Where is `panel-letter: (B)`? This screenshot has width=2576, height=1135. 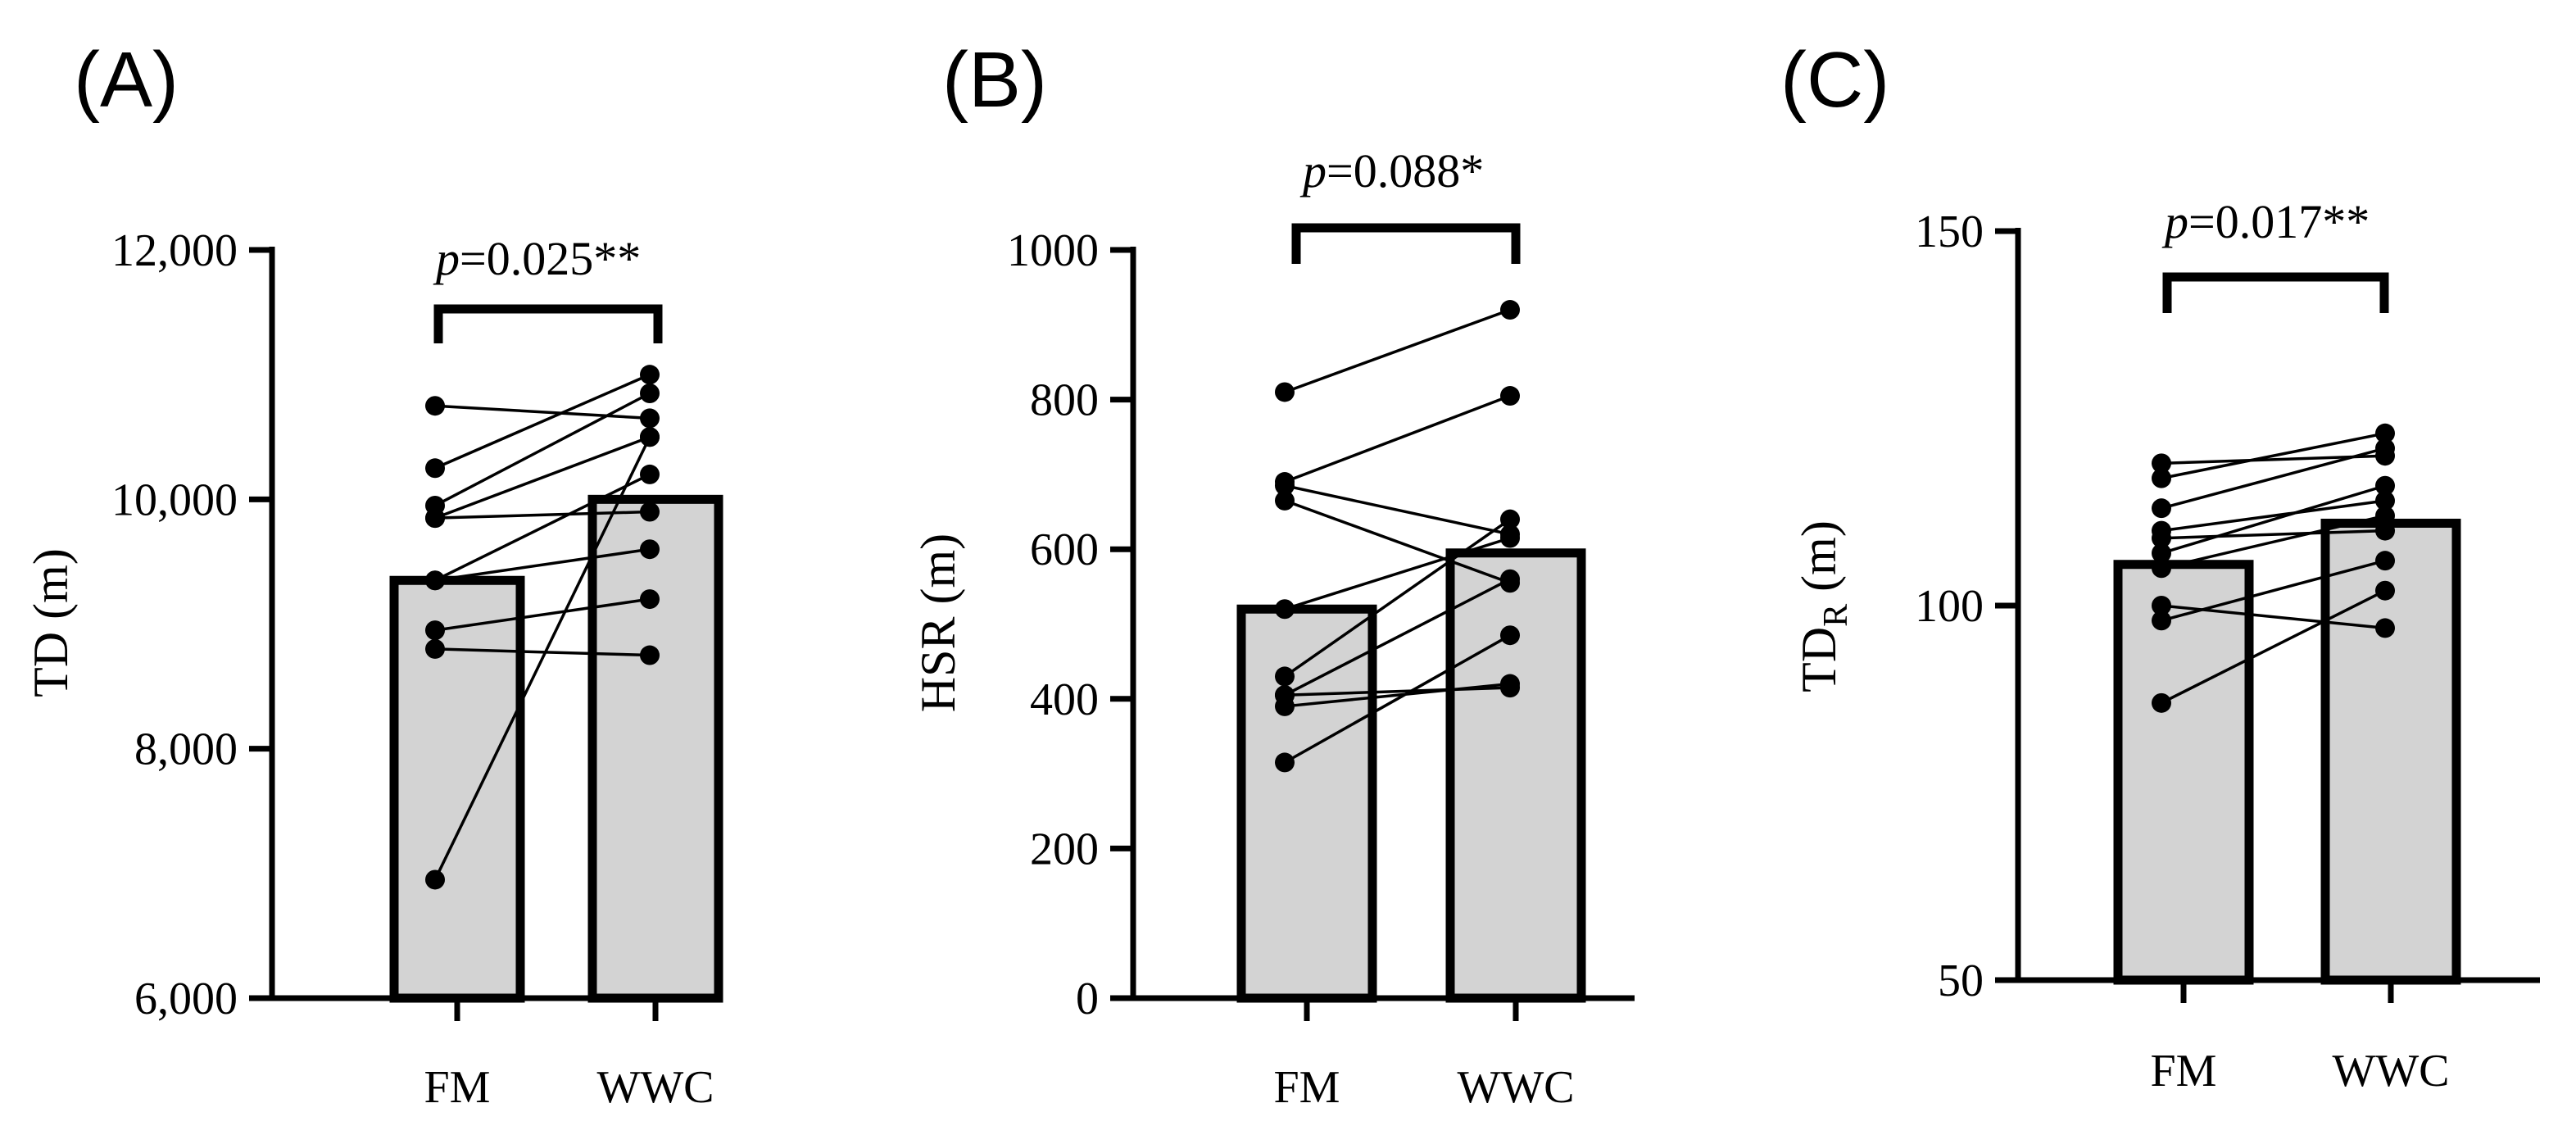 panel-letter: (B) is located at coordinates (995, 80).